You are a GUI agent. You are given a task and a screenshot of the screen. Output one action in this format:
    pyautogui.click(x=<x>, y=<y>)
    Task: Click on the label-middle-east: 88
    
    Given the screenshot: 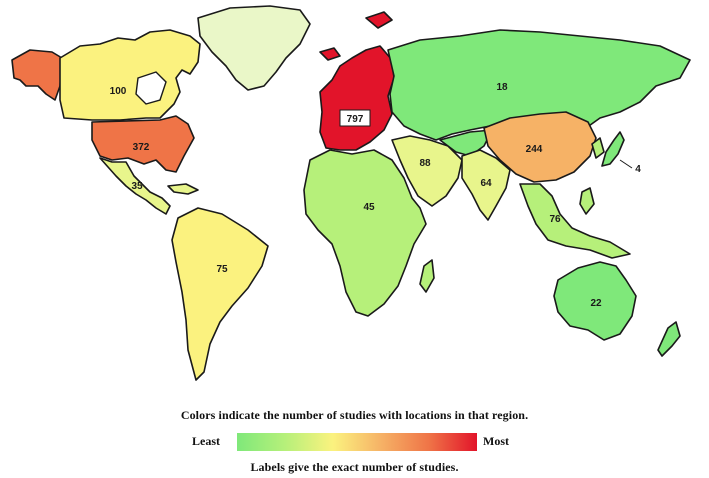 What is the action you would take?
    pyautogui.click(x=425, y=163)
    